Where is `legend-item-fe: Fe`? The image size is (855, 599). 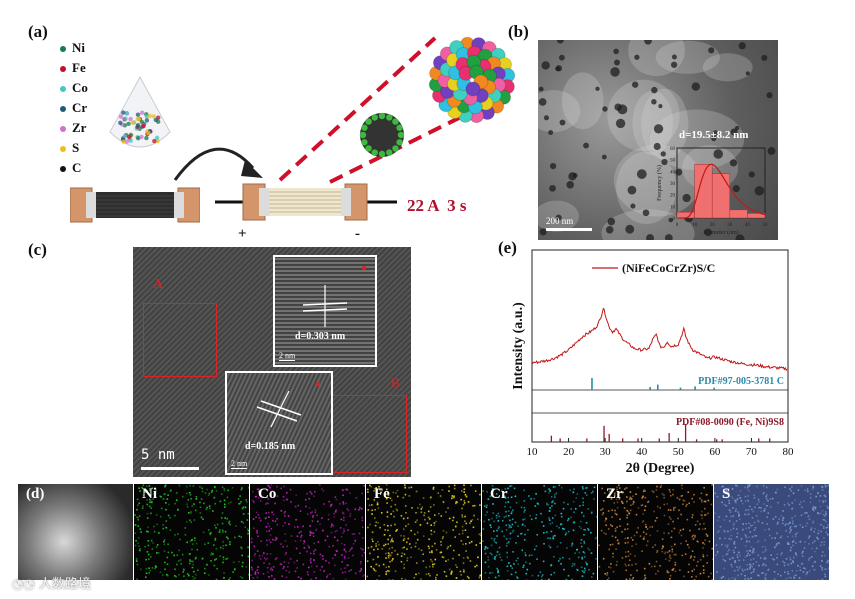
legend-item-fe: Fe is located at coordinates (74, 68).